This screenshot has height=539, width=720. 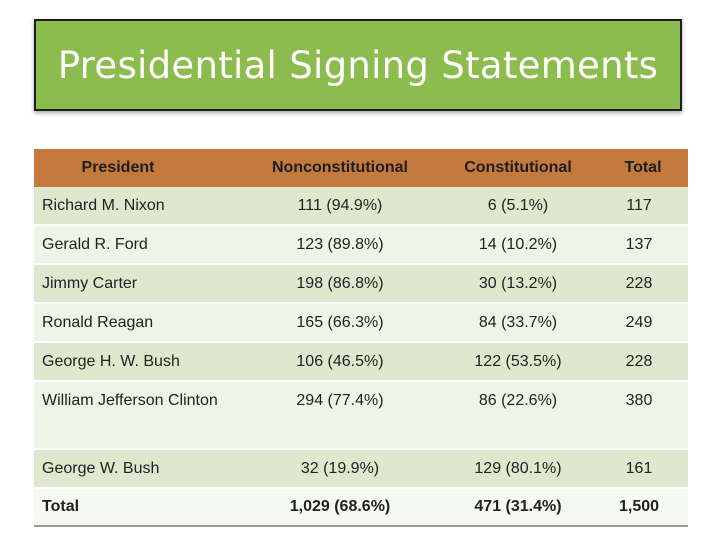 I want to click on table-row: Ronald Reagan 165 (66.3%) 84 (33.7%) 249, so click(x=361, y=323).